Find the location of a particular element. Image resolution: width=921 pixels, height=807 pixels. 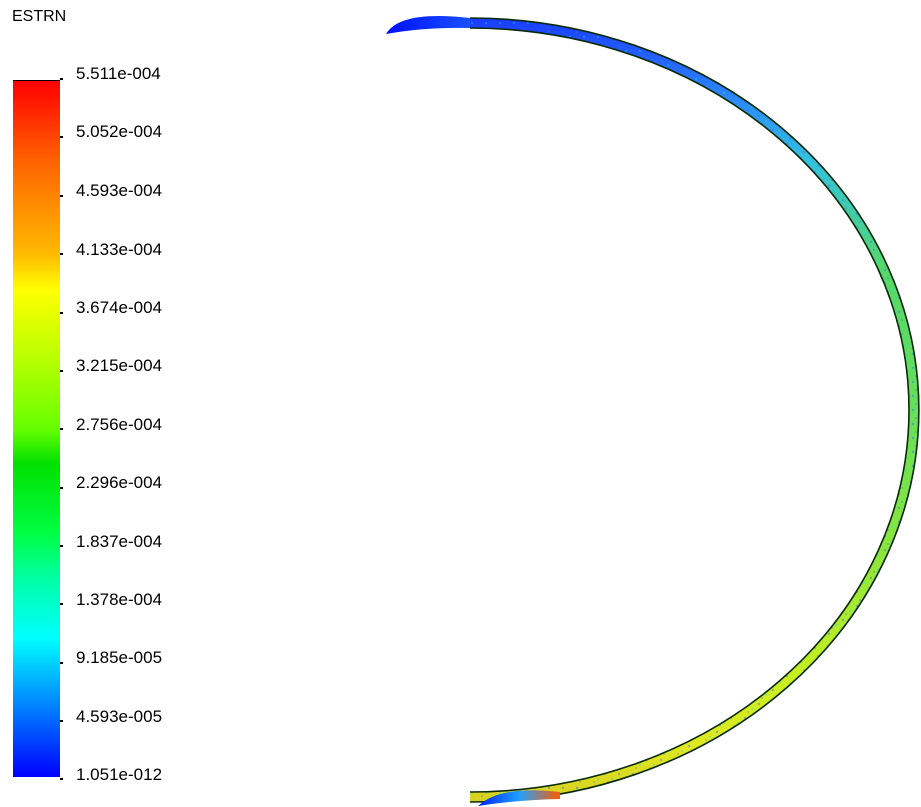

tick-label-5: 3.215e-004 is located at coordinates (119, 365).